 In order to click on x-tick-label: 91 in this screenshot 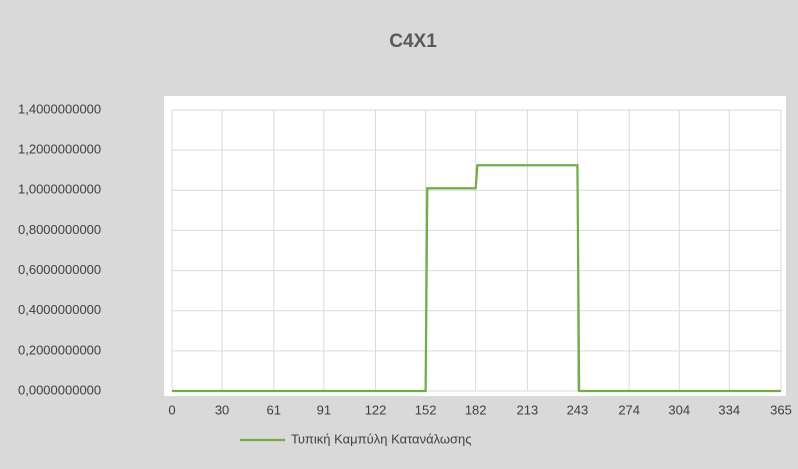, I will do `click(324, 409)`.